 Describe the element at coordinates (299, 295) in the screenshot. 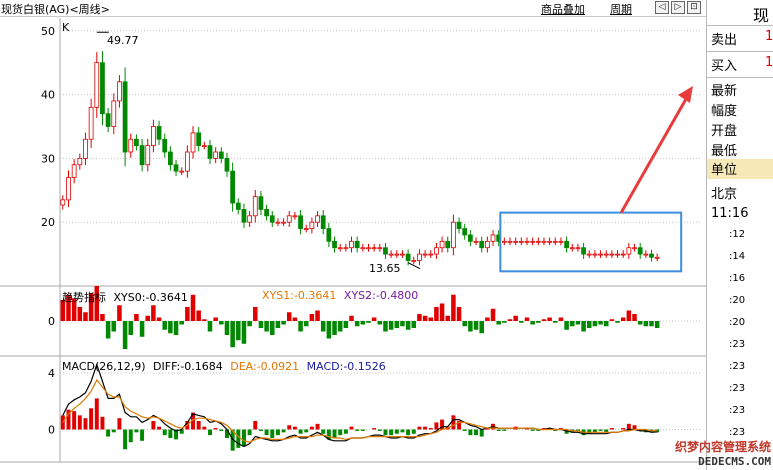

I see `xys1-value: XYS1:-0.3641` at that location.